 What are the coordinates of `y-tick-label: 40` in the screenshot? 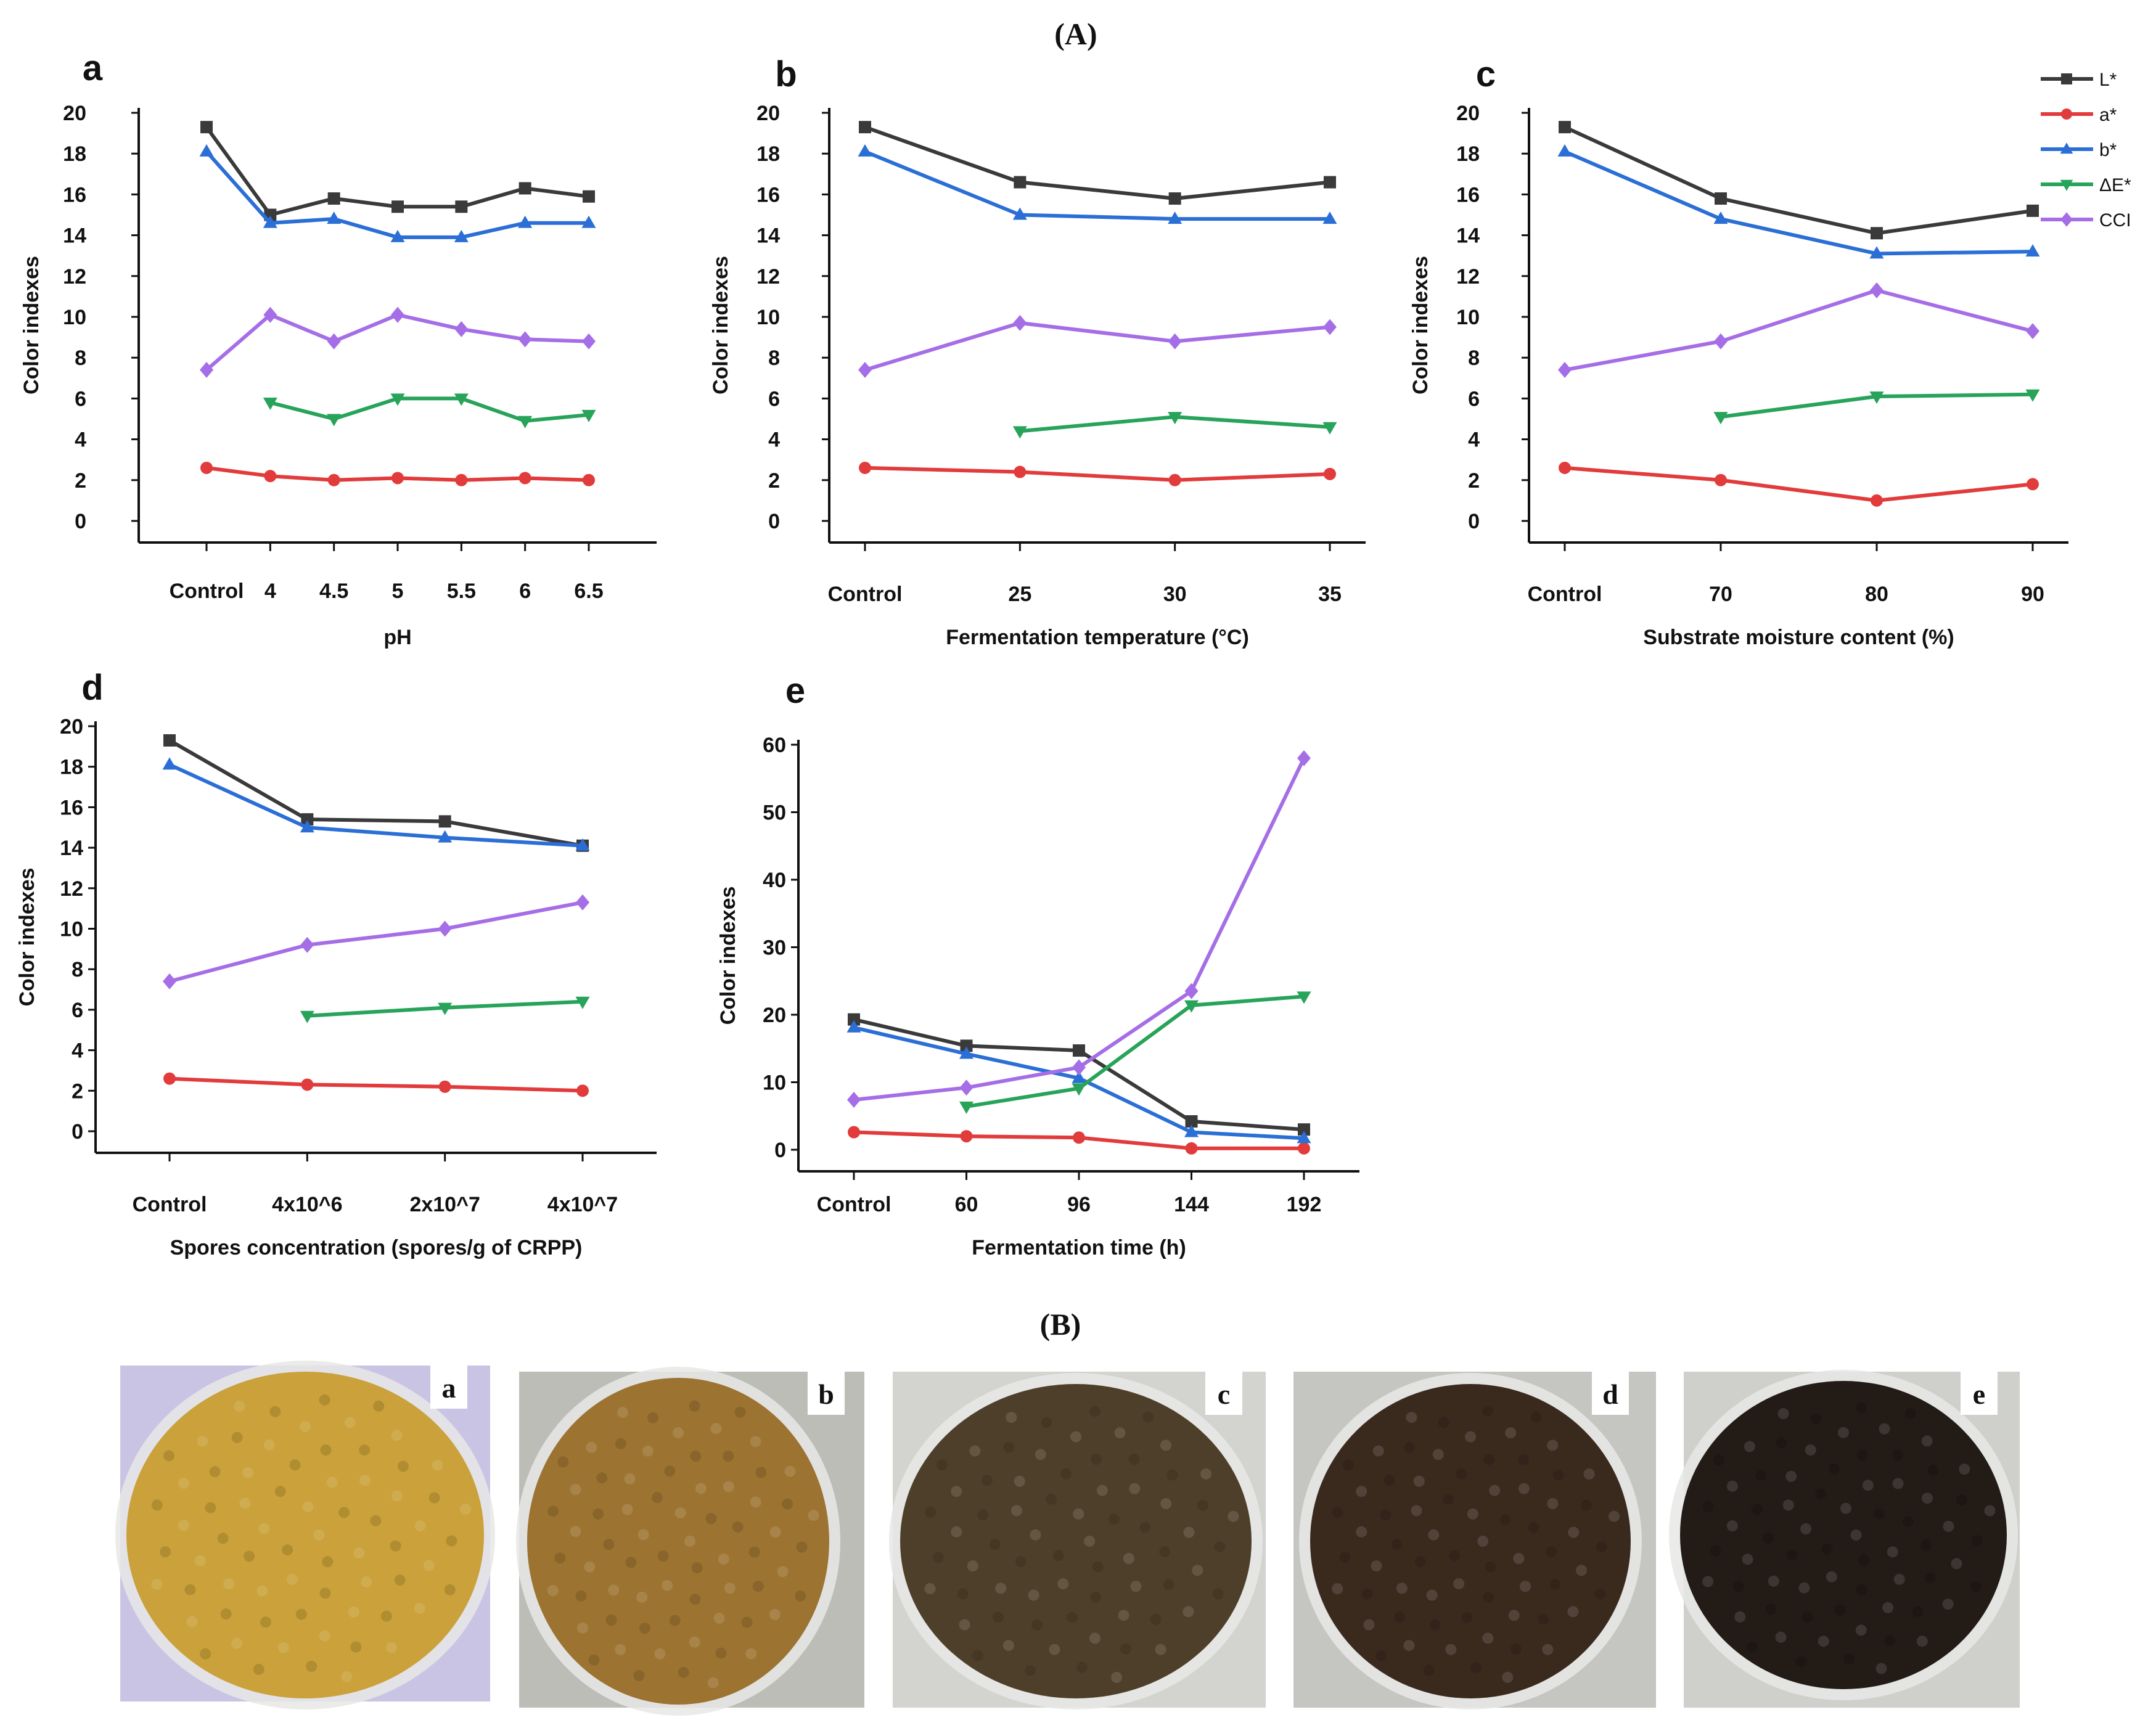 It's located at (774, 880).